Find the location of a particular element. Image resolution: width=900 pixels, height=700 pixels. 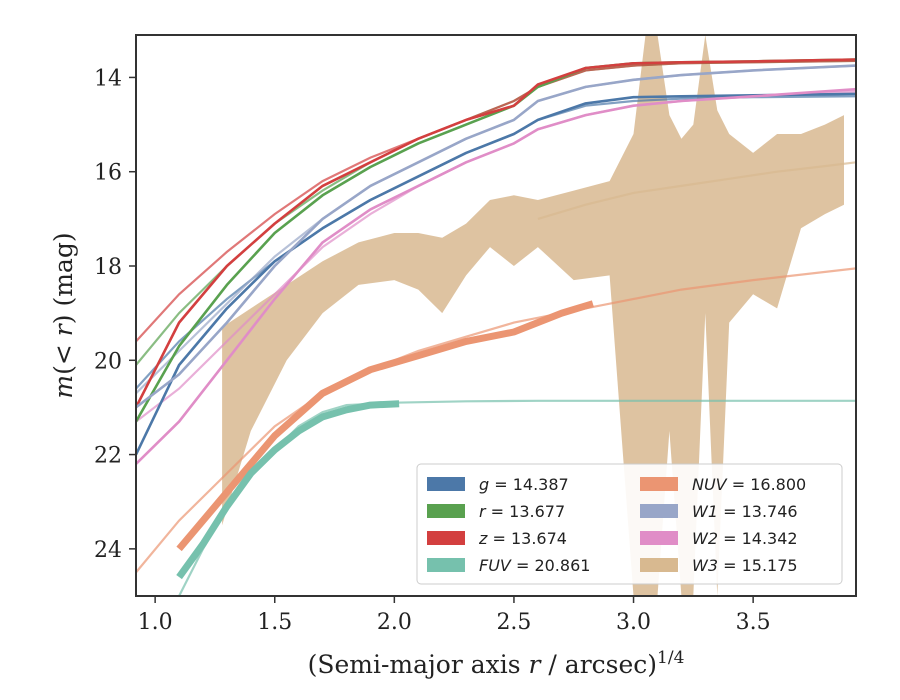

legend-label-w1: W1 = 13.746 is located at coordinates (745, 511).